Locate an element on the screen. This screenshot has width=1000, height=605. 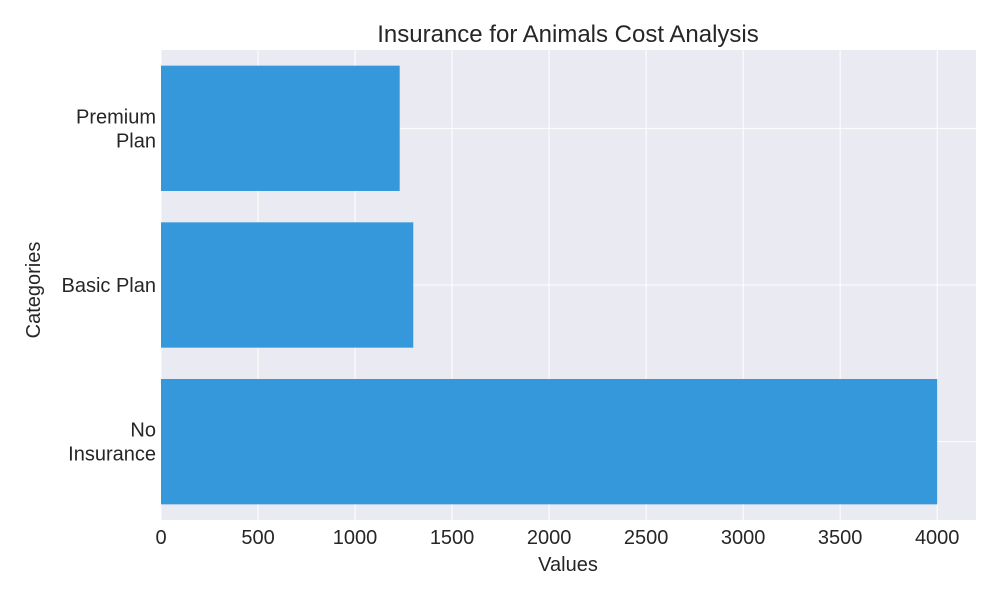
y-tick-label: Basic Plan is located at coordinates (109, 286).